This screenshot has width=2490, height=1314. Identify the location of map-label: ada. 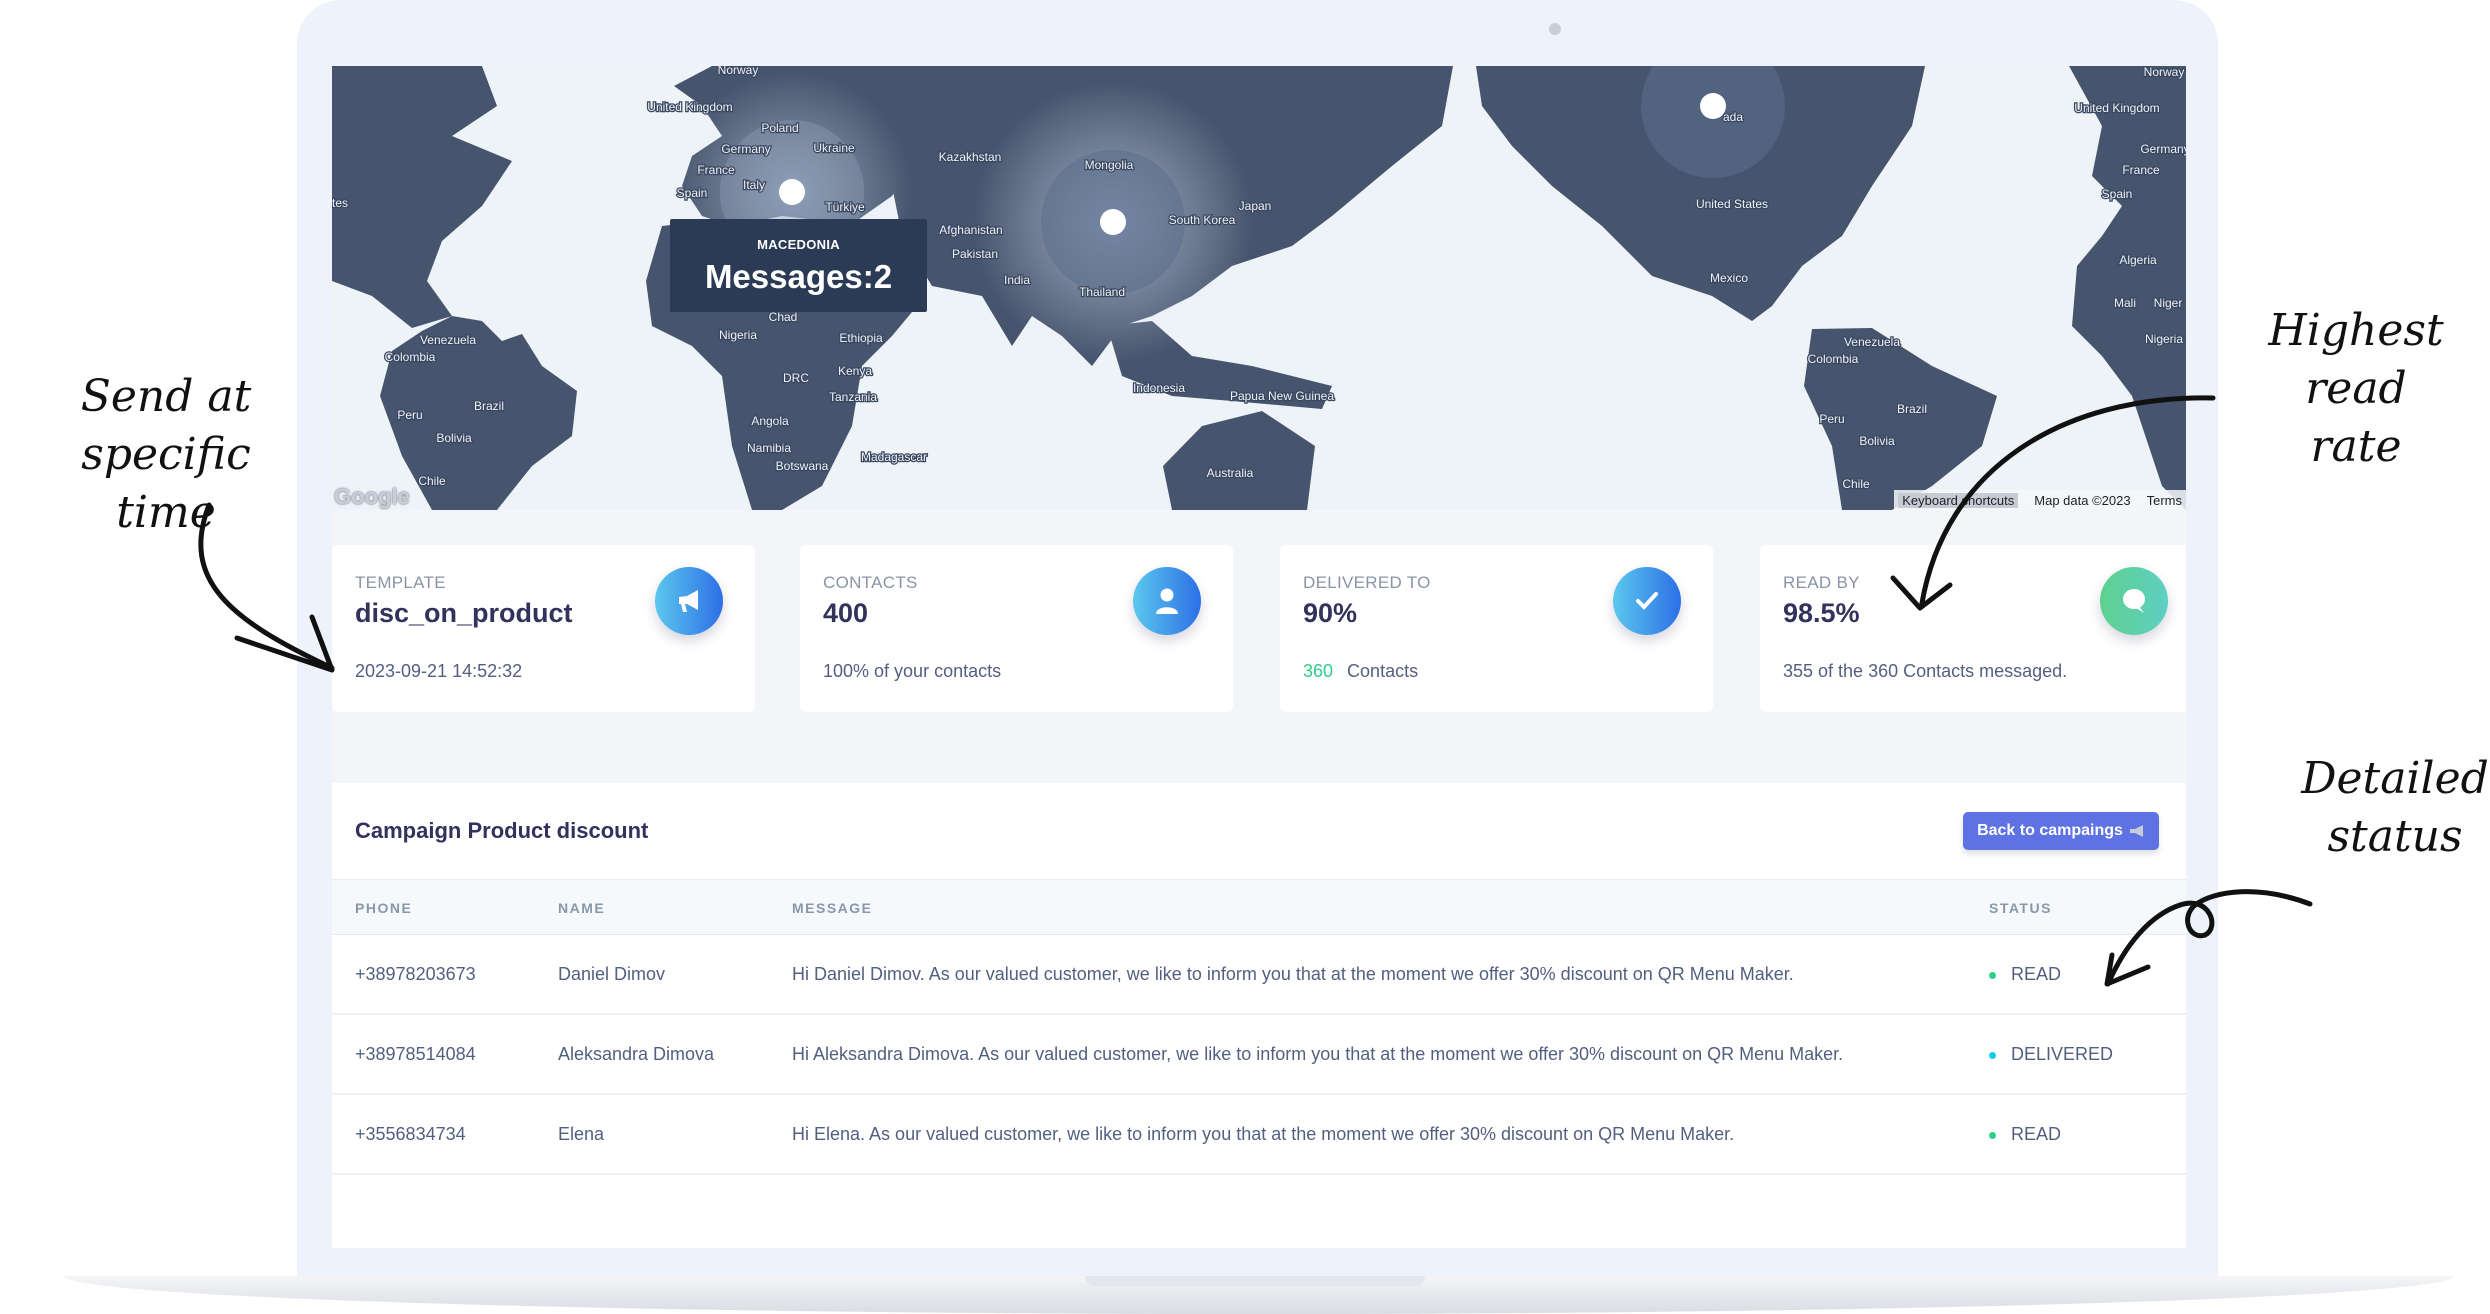
(1733, 117).